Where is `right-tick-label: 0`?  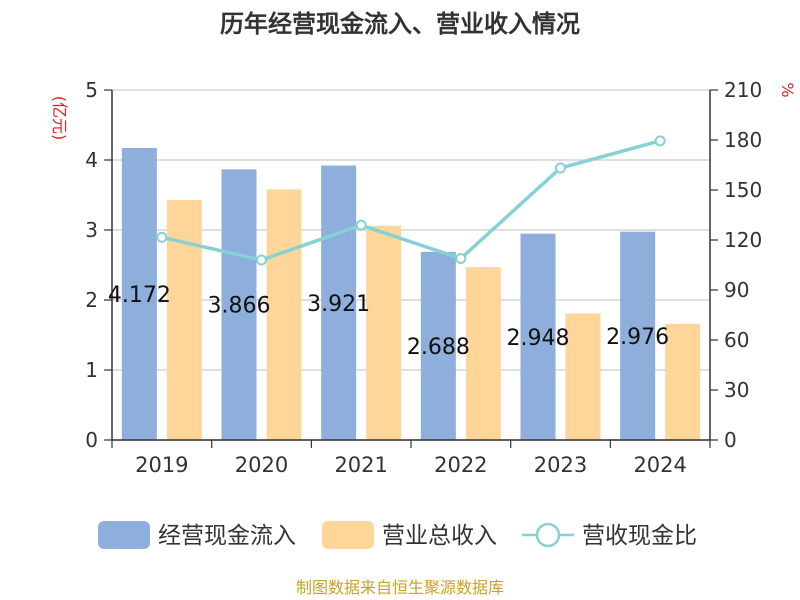
right-tick-label: 0 is located at coordinates (730, 440).